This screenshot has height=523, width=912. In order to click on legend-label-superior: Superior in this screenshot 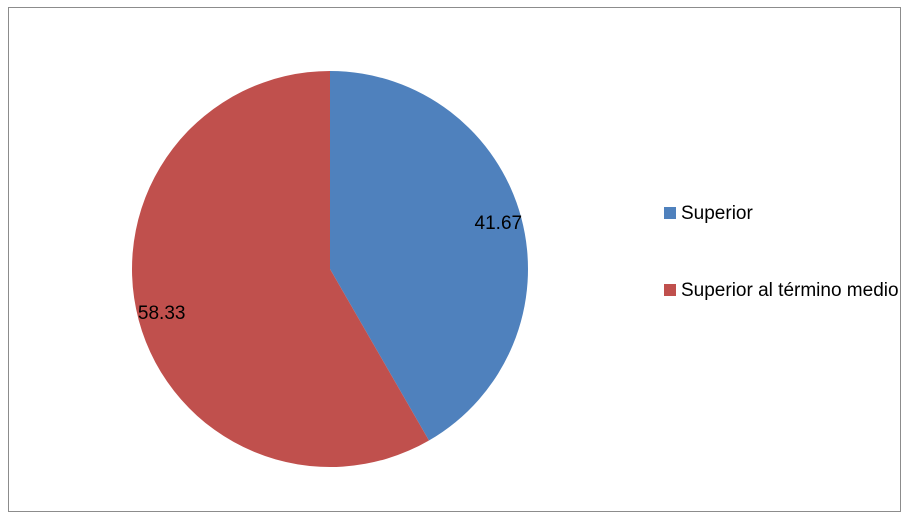, I will do `click(717, 213)`.